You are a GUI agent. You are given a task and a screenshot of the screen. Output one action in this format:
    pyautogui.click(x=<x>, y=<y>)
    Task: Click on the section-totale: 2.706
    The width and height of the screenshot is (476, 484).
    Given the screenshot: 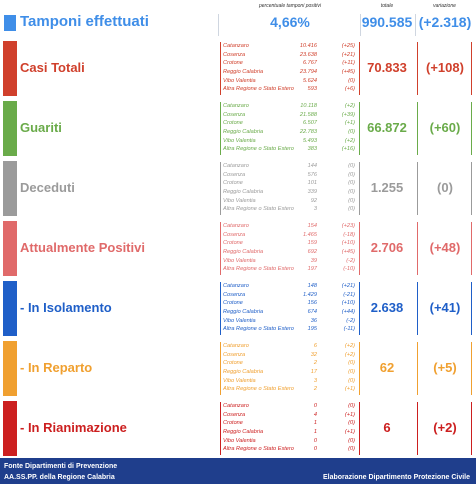 What is the action you would take?
    pyautogui.click(x=387, y=247)
    